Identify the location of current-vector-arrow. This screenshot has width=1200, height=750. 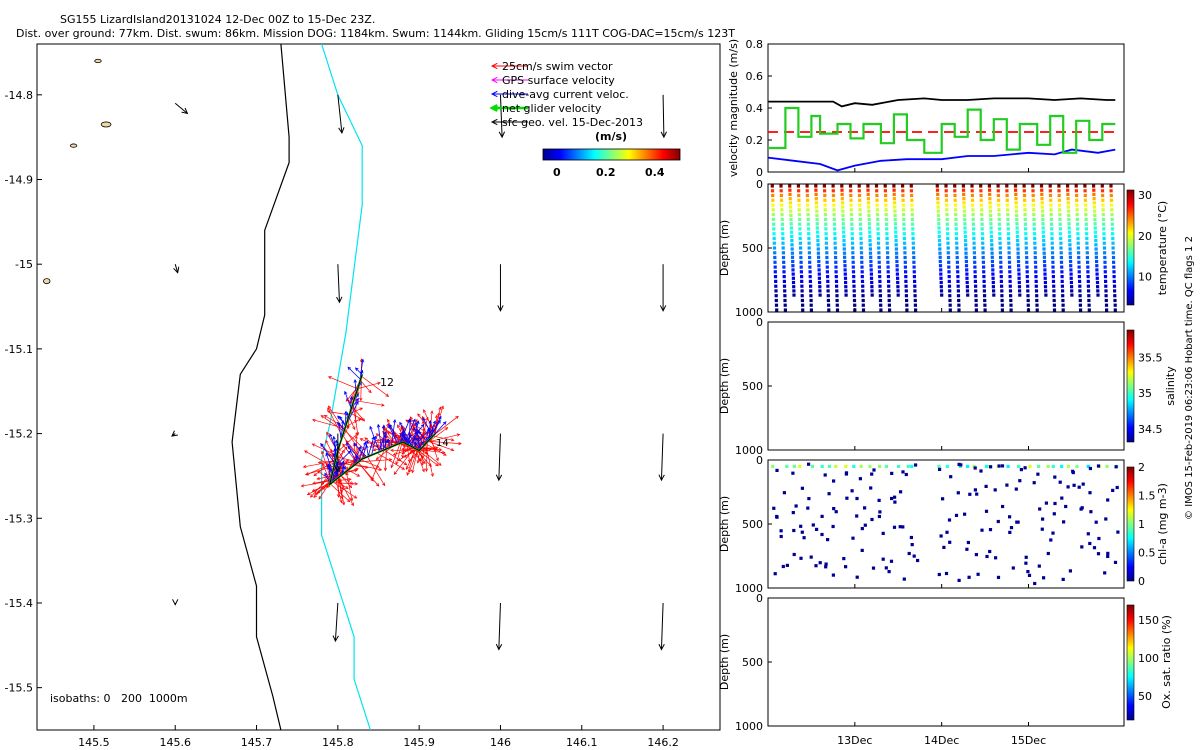
(415, 433).